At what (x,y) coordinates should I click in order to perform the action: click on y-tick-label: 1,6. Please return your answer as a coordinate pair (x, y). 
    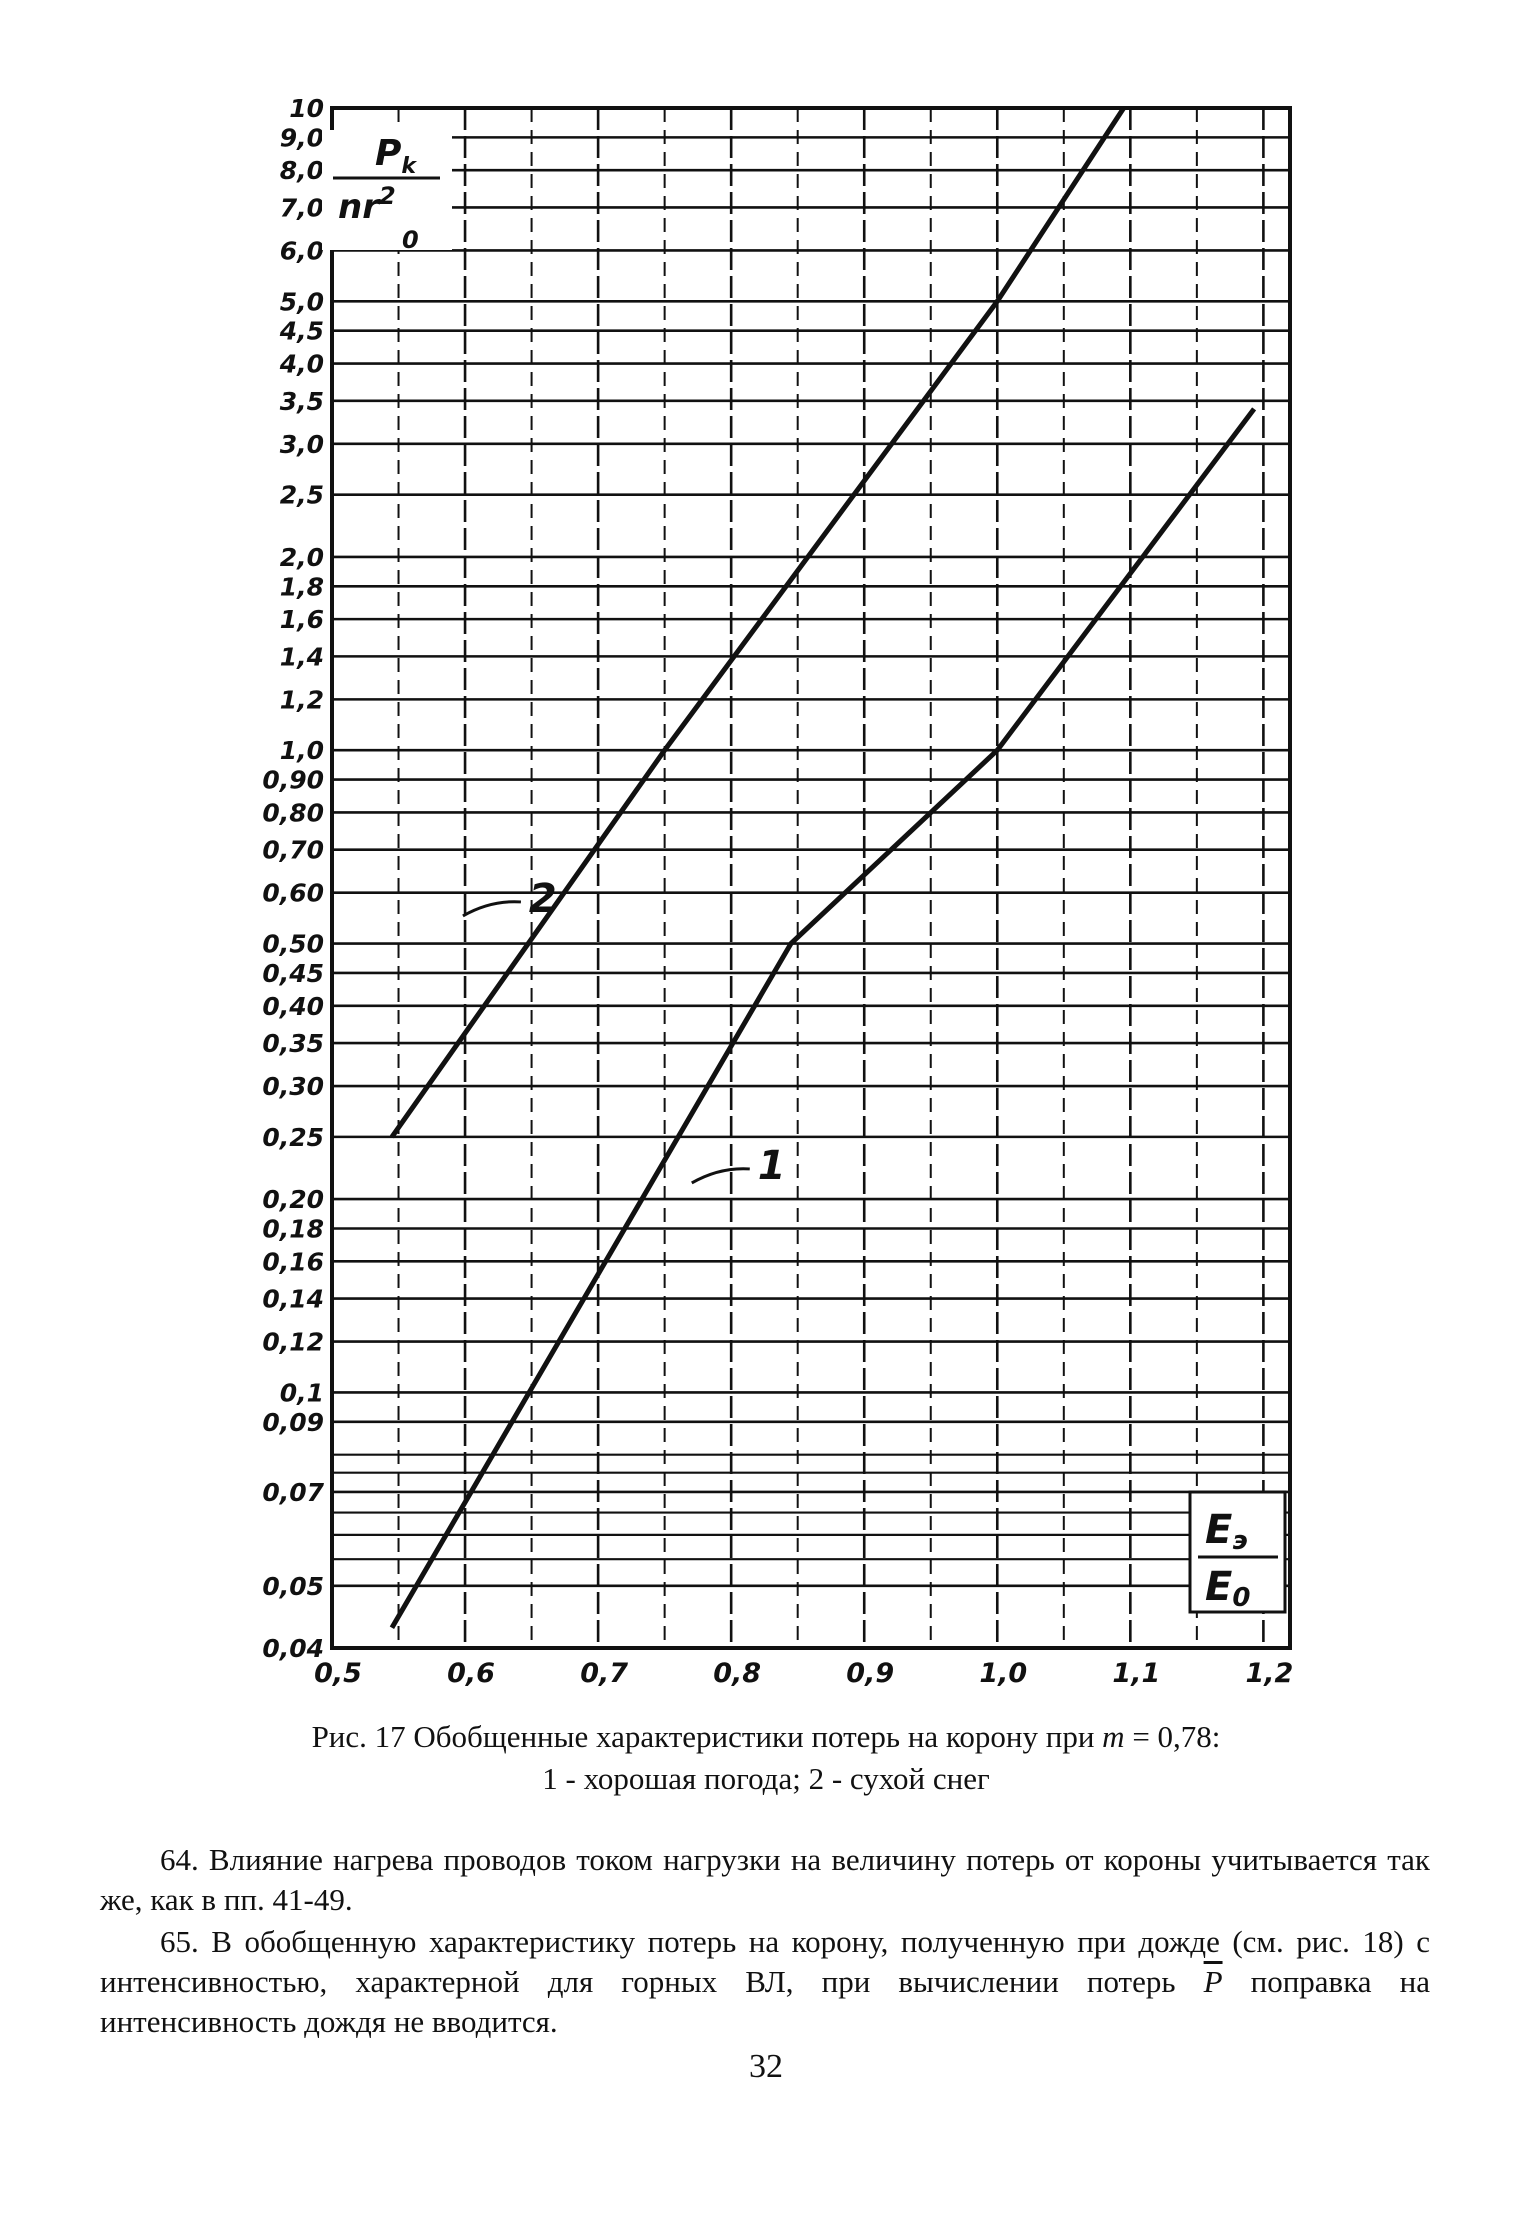
    Looking at the image, I should click on (302, 619).